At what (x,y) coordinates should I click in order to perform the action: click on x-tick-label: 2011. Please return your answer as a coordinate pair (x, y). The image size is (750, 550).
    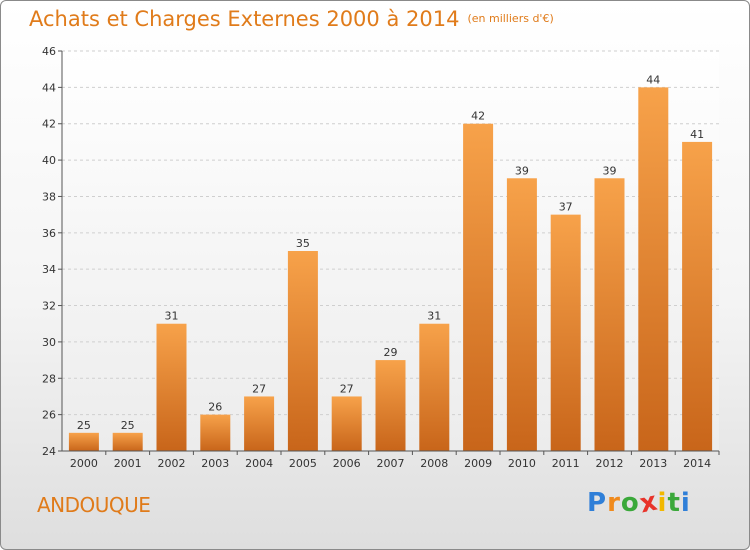
    Looking at the image, I should click on (566, 463).